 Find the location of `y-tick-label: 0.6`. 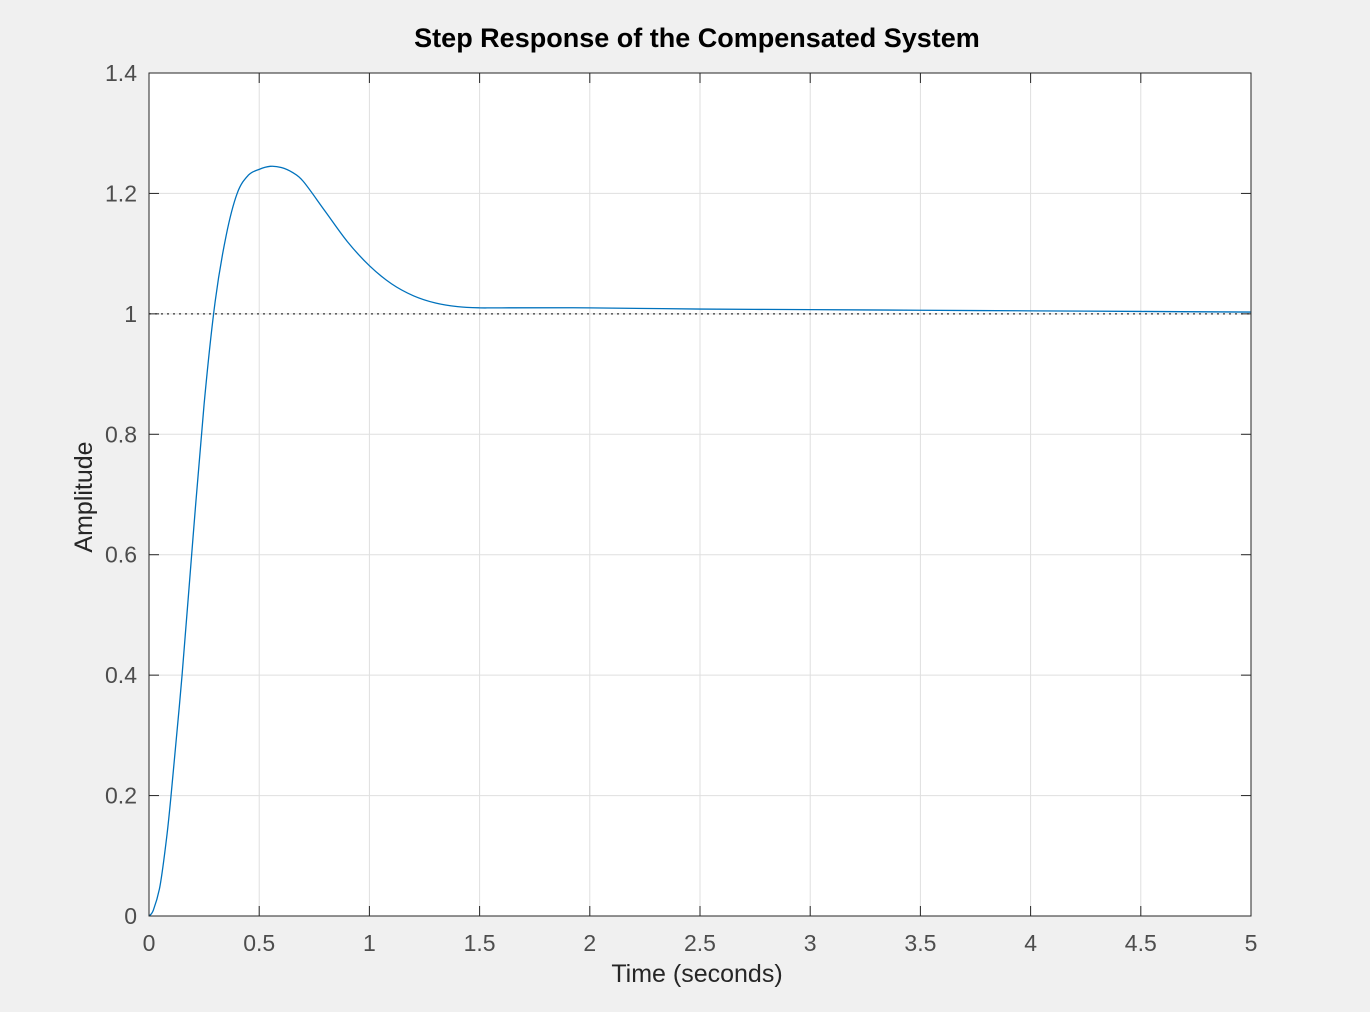

y-tick-label: 0.6 is located at coordinates (121, 555).